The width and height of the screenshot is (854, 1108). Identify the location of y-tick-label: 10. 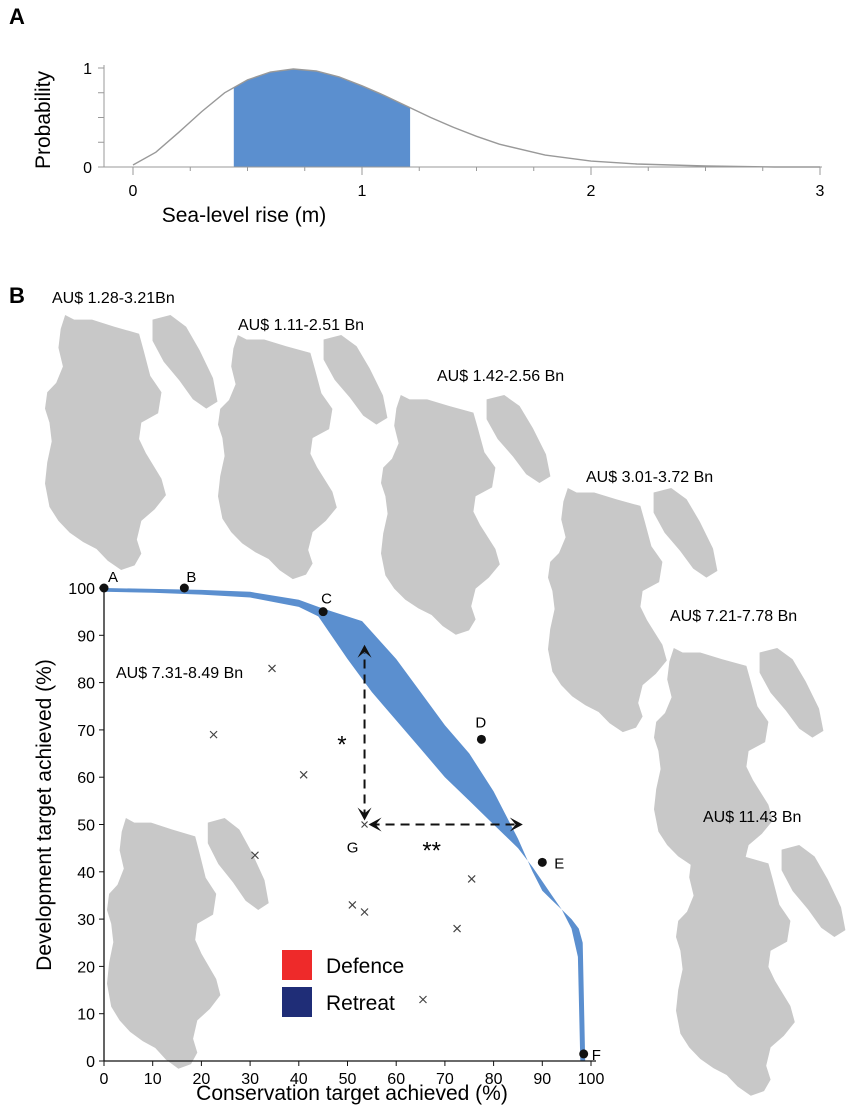
(86, 1015).